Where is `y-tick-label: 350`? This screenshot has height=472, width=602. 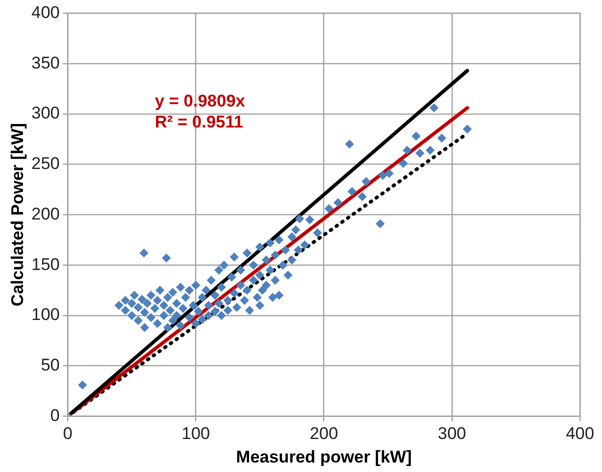
y-tick-label: 350 is located at coordinates (45, 62).